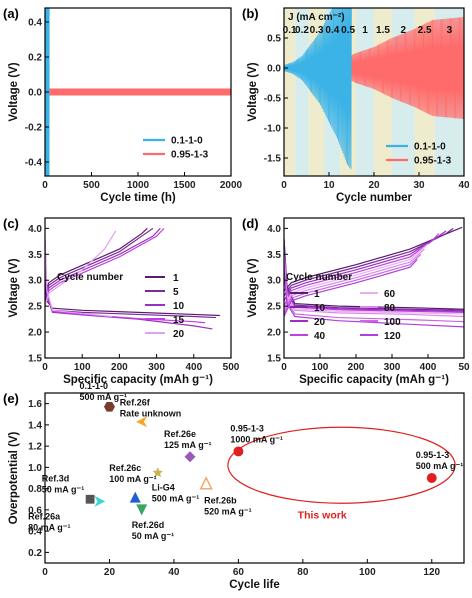 The width and height of the screenshot is (472, 598). Describe the element at coordinates (14, 91) in the screenshot. I see `y-axis-label: Voltage (V)` at that location.